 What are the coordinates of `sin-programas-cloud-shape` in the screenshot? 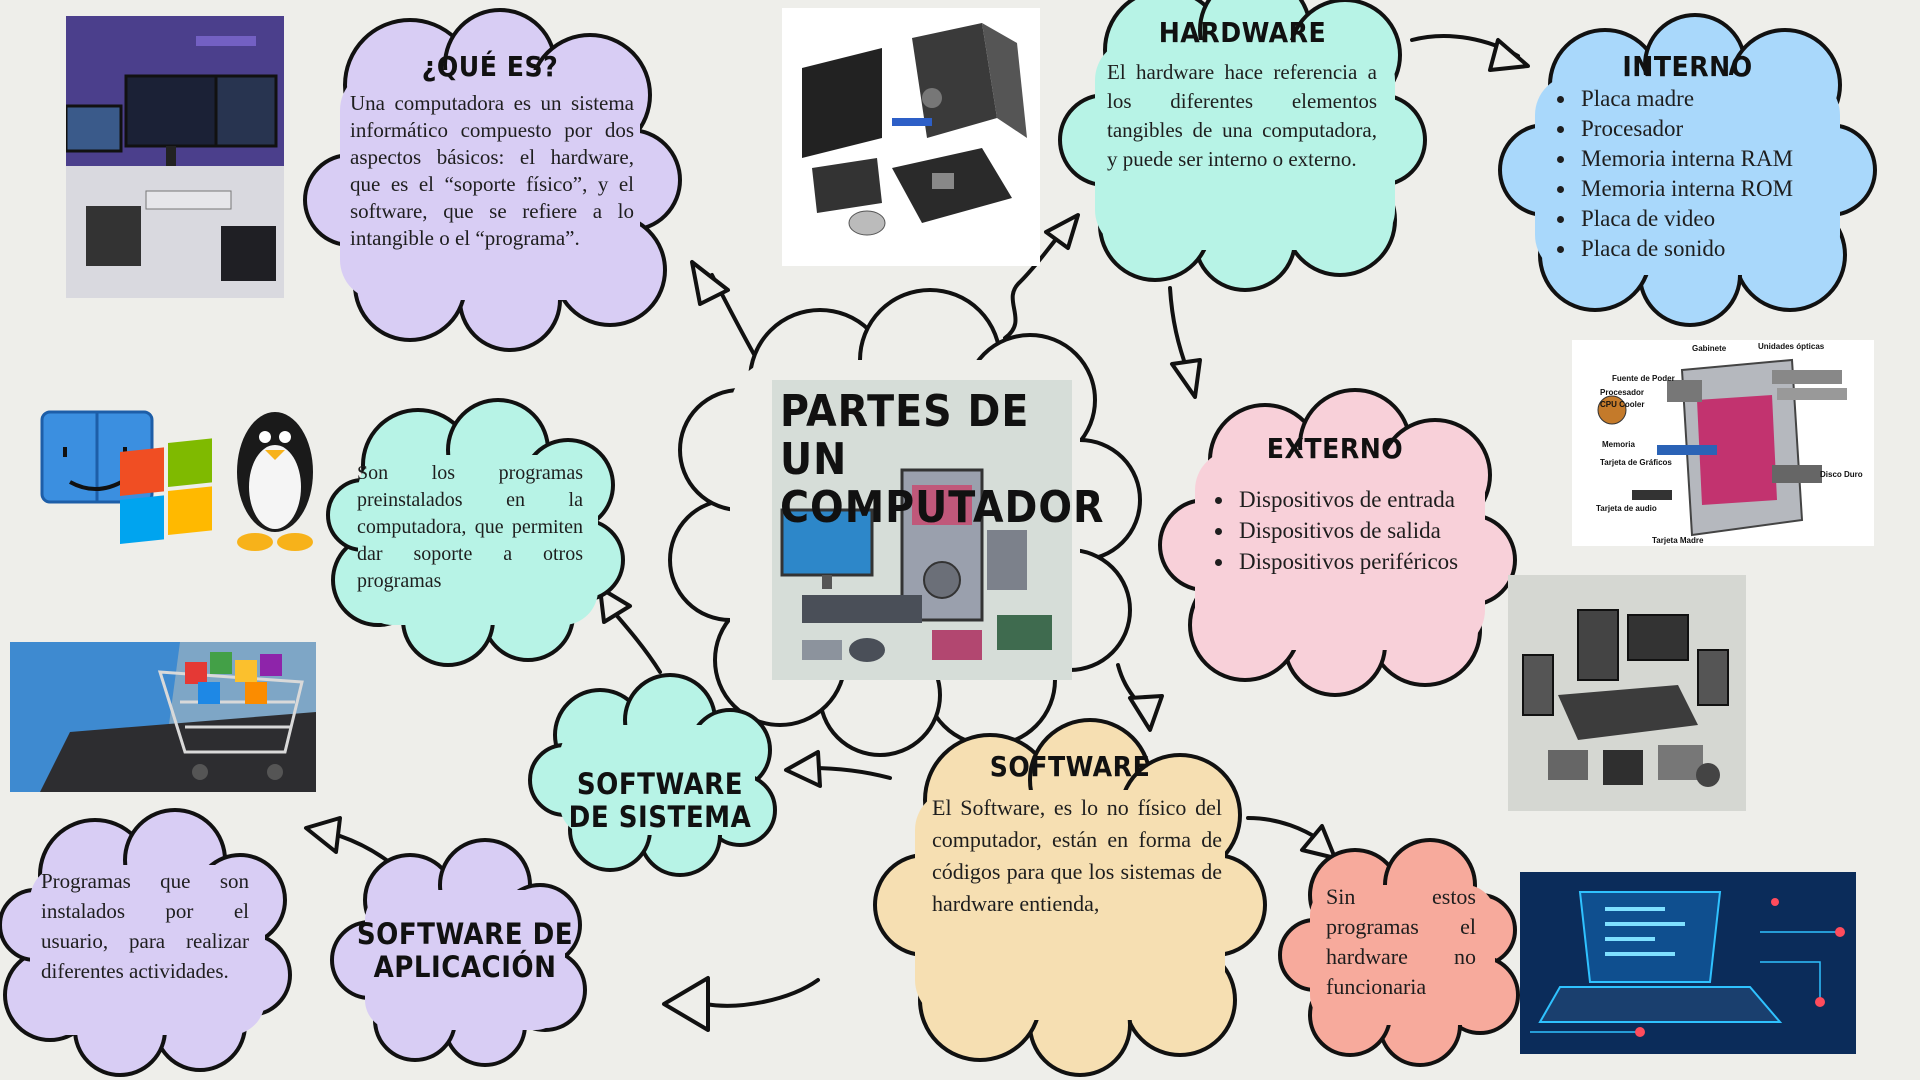 It's located at (1399, 952).